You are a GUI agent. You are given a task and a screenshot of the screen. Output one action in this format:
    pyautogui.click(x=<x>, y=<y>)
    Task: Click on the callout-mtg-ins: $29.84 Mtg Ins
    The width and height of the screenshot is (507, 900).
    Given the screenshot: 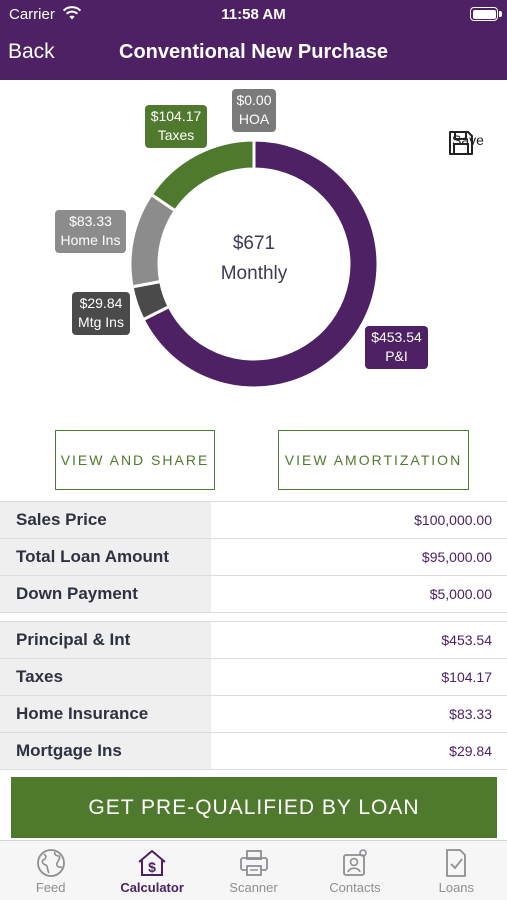 What is the action you would take?
    pyautogui.click(x=101, y=313)
    